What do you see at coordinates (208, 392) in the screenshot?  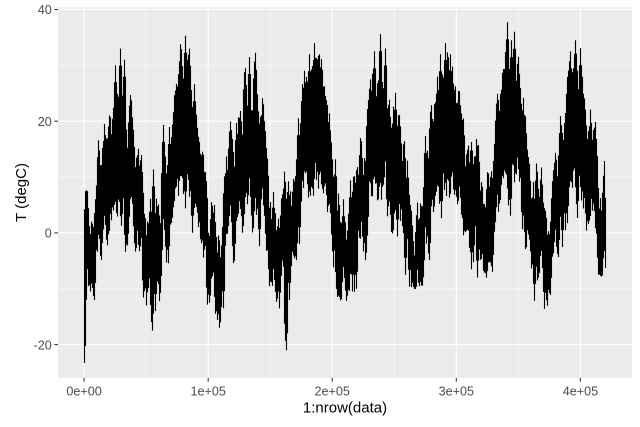 I see `svg-text: 1e+05` at bounding box center [208, 392].